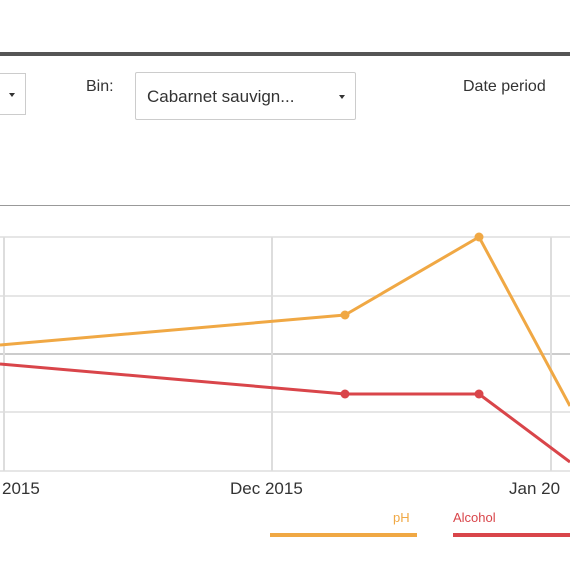  I want to click on top-divider, so click(285, 54).